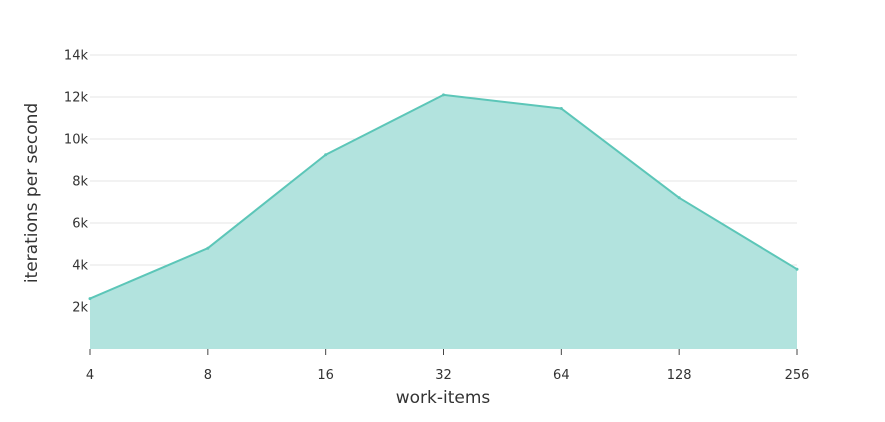  I want to click on y-axis-title: iterations per second, so click(32, 193).